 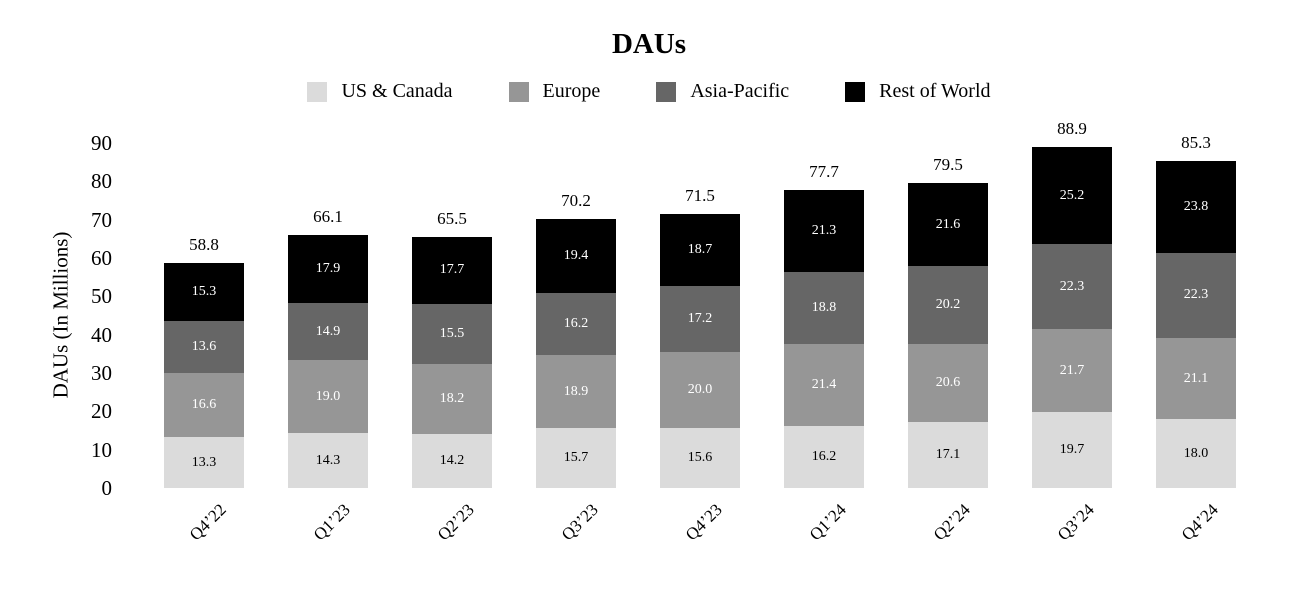 I want to click on bar-slot: 88.9 25.2 22.3 21.7 19.7 Q3’24, so click(x=1072, y=331).